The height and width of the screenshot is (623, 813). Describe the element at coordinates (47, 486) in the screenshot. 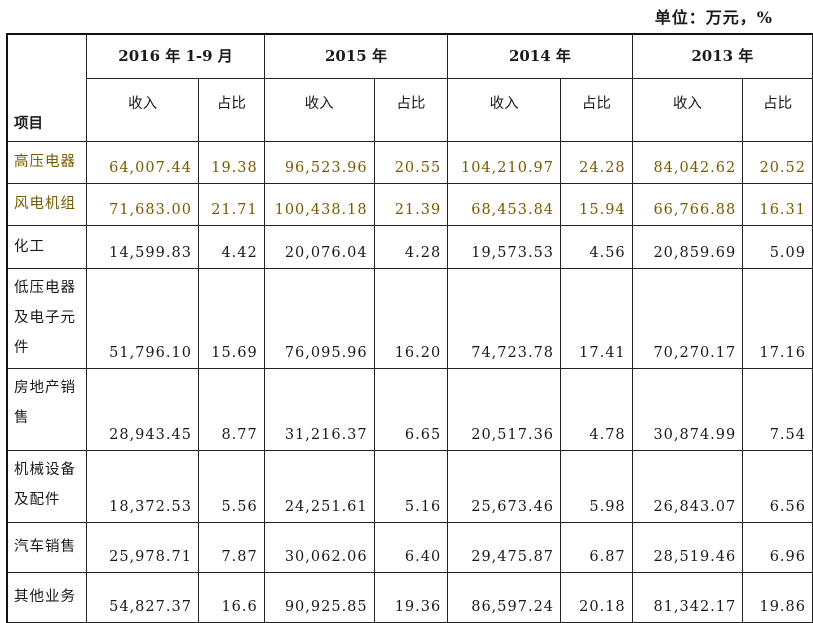

I see `row-label: 机械设备及配件` at that location.